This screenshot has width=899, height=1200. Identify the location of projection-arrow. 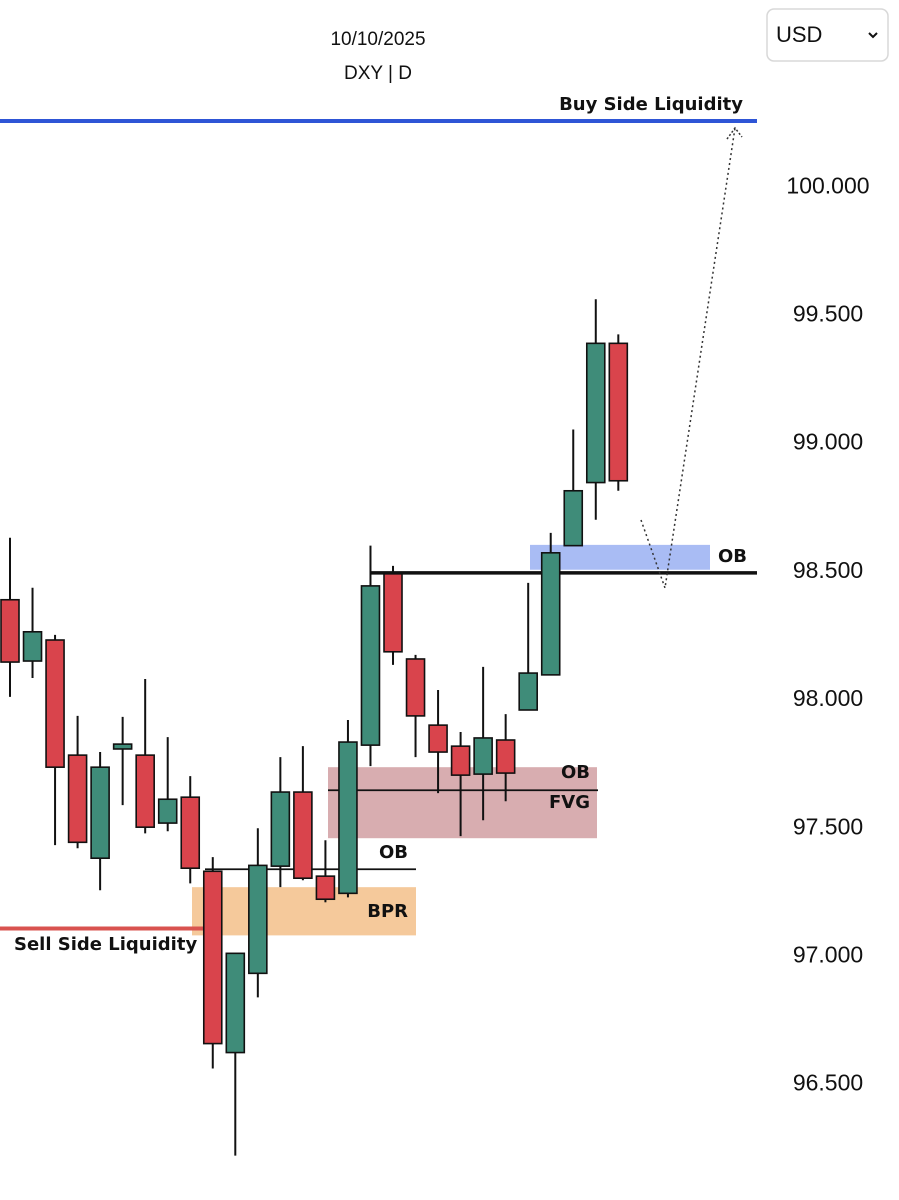
(688, 358).